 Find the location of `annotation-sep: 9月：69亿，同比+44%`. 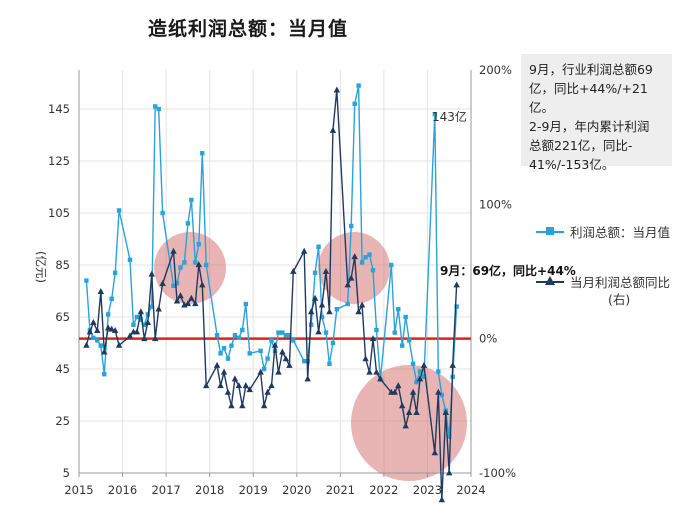

annotation-sep: 9月：69亿，同比+44% is located at coordinates (508, 271).